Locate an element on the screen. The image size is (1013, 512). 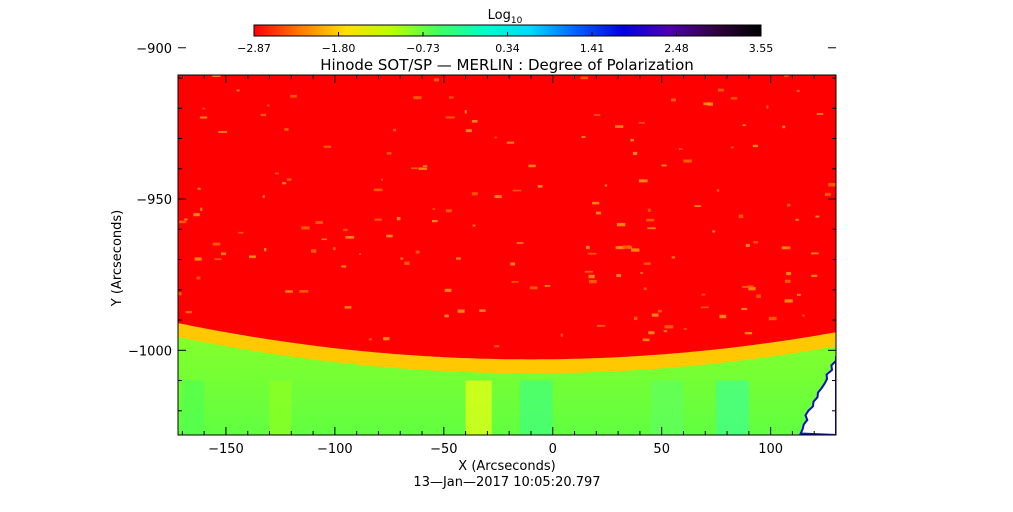
colorbar-label-base: Log is located at coordinates (499, 15).